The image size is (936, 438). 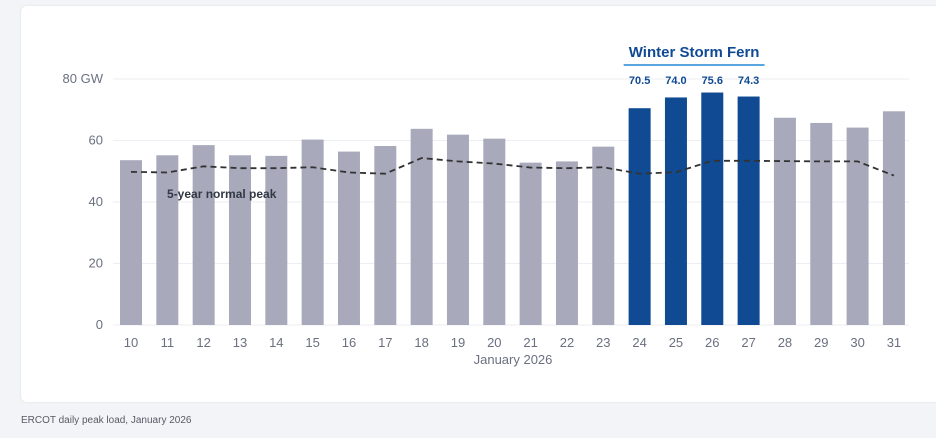 What do you see at coordinates (203, 342) in the screenshot?
I see `x-tick-label: 12` at bounding box center [203, 342].